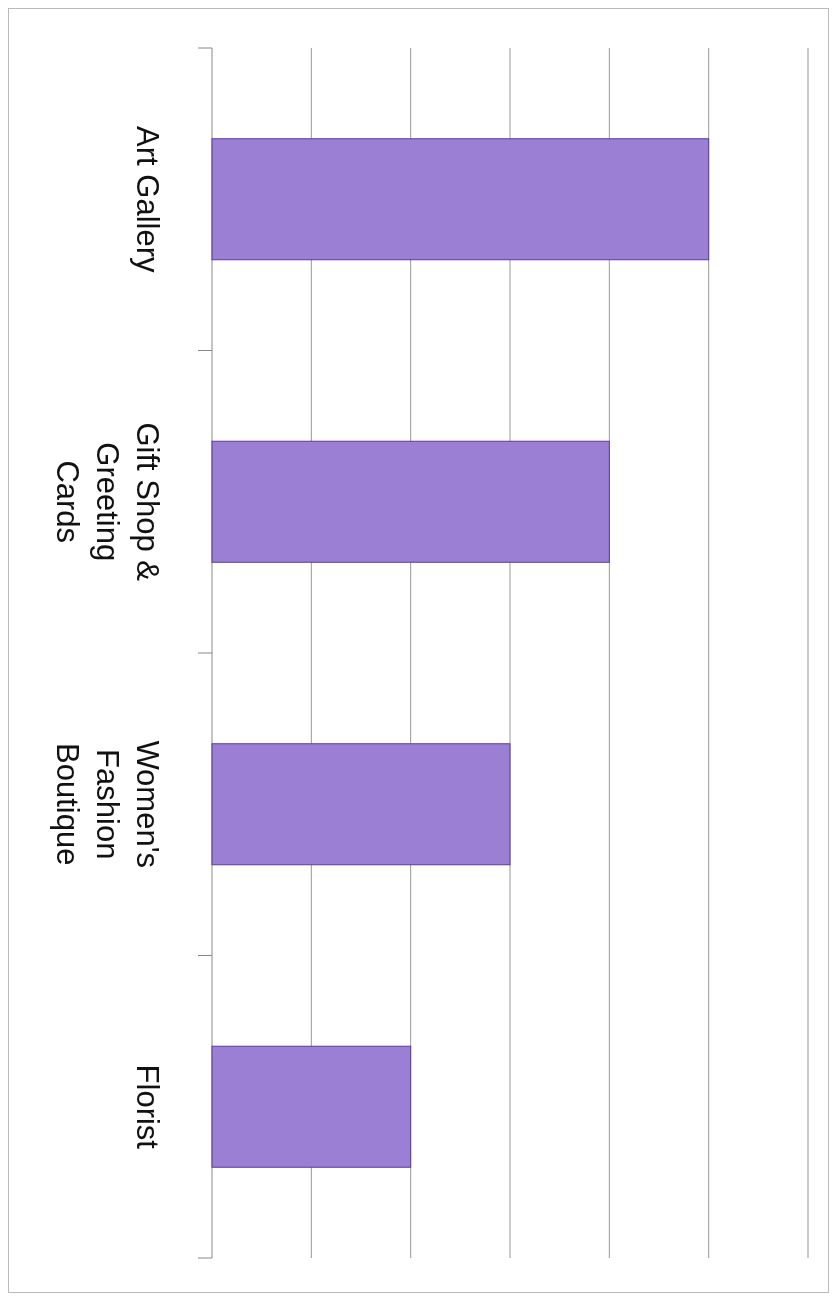  I want to click on y-tick-label: Art Gallery, so click(148, 199).